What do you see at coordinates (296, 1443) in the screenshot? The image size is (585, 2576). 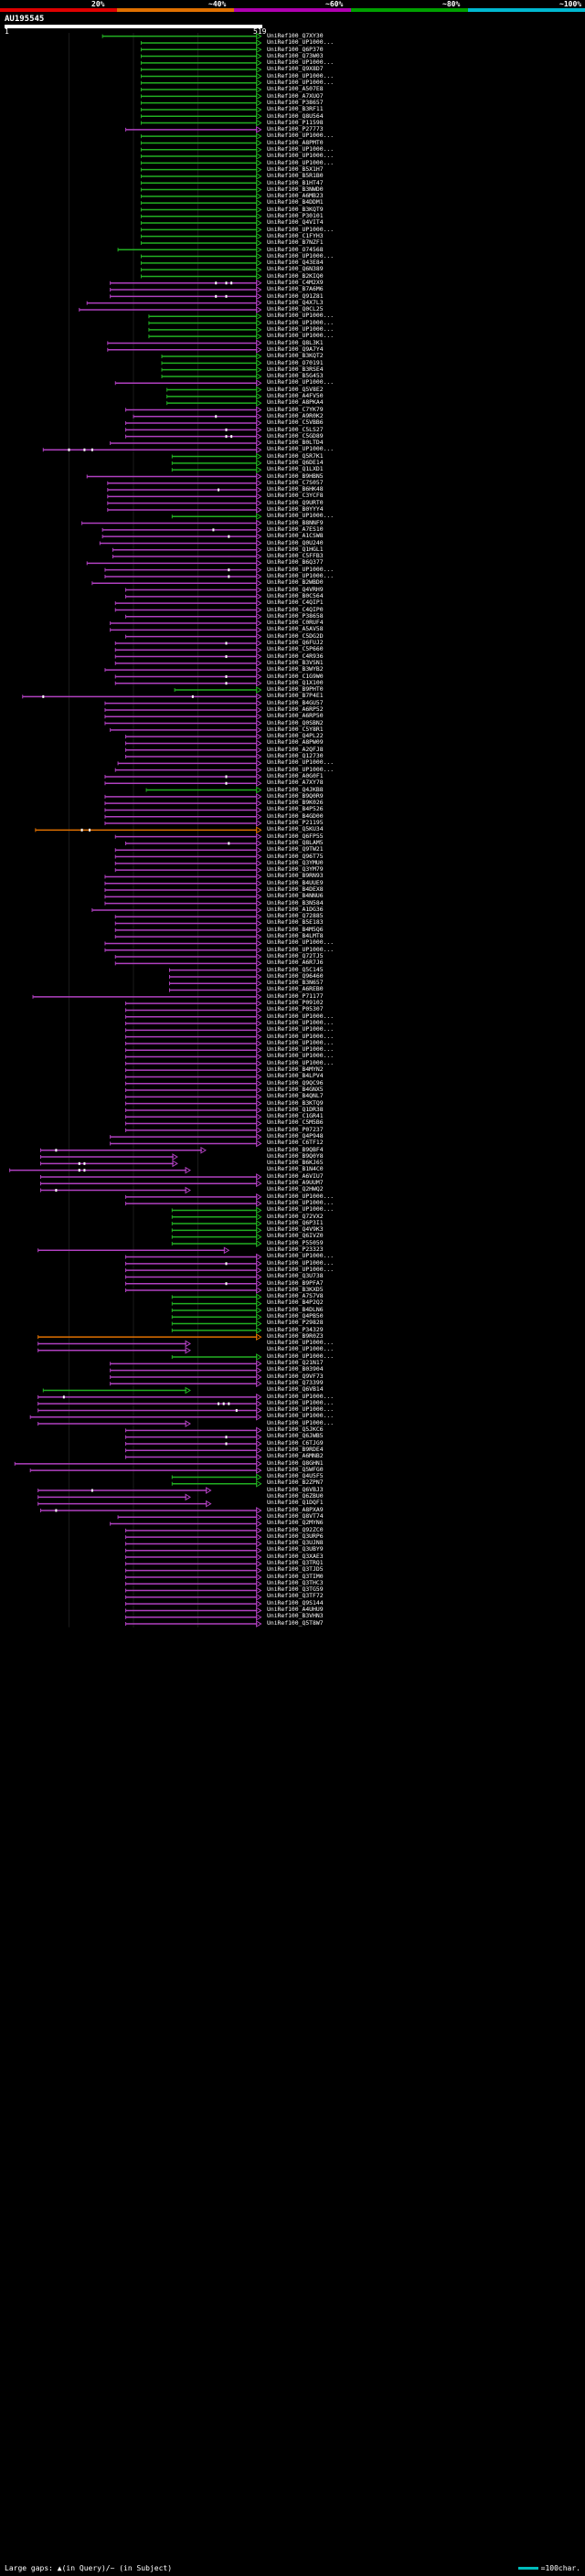 I see `hit-label: UniRef100_C6TJG9` at bounding box center [296, 1443].